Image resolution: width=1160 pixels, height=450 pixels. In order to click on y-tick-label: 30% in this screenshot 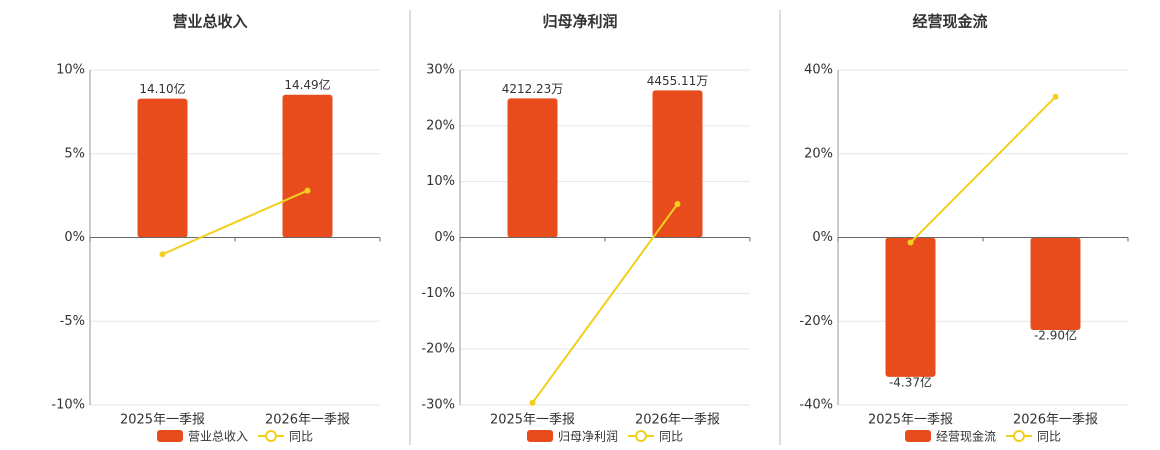, I will do `click(440, 70)`.